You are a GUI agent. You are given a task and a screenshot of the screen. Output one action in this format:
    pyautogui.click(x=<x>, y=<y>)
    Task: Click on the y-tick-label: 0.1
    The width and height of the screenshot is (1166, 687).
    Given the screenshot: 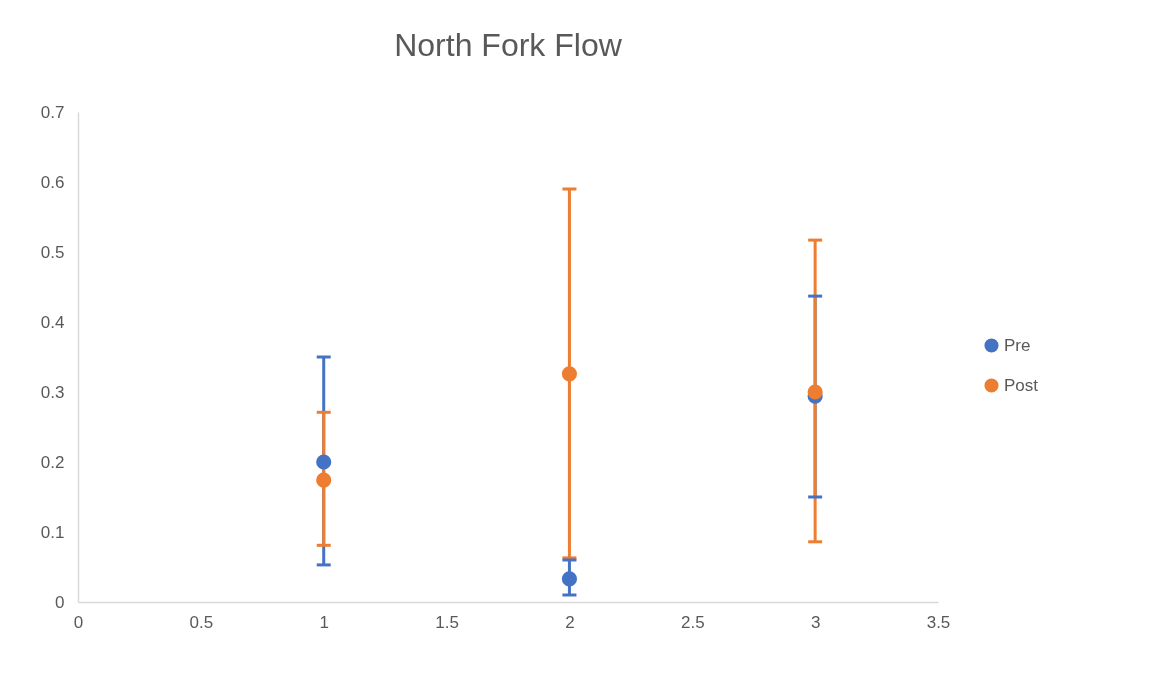 What is the action you would take?
    pyautogui.click(x=52, y=532)
    